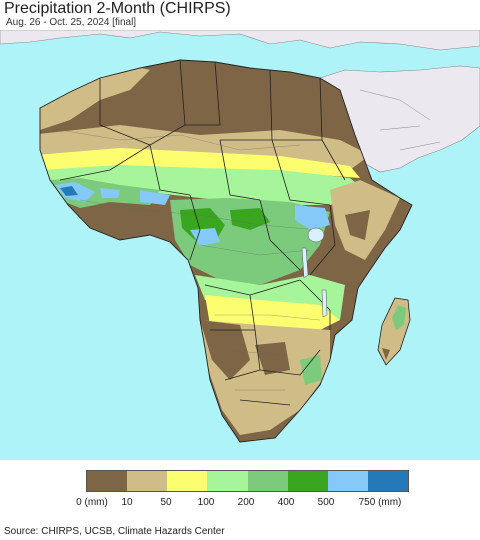 Image resolution: width=480 pixels, height=540 pixels. Describe the element at coordinates (206, 502) in the screenshot. I see `legend-label-3: 100` at that location.